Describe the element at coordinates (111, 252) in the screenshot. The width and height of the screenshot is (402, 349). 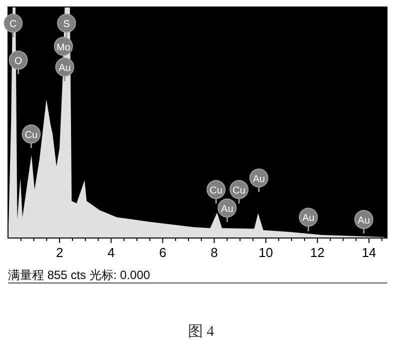
I see `x-tick-label: 4` at that location.